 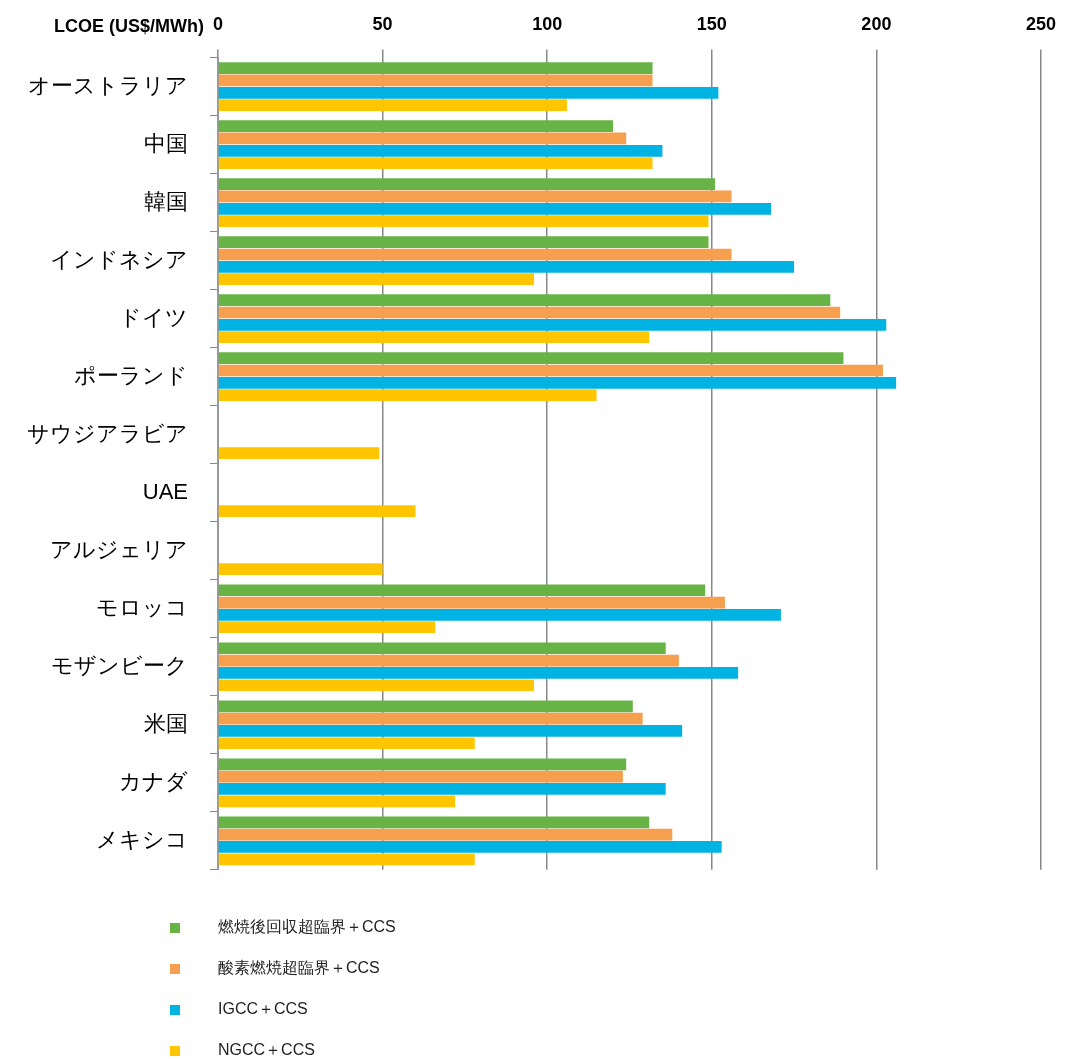 I want to click on y-tick-label: 米国, so click(x=166, y=723).